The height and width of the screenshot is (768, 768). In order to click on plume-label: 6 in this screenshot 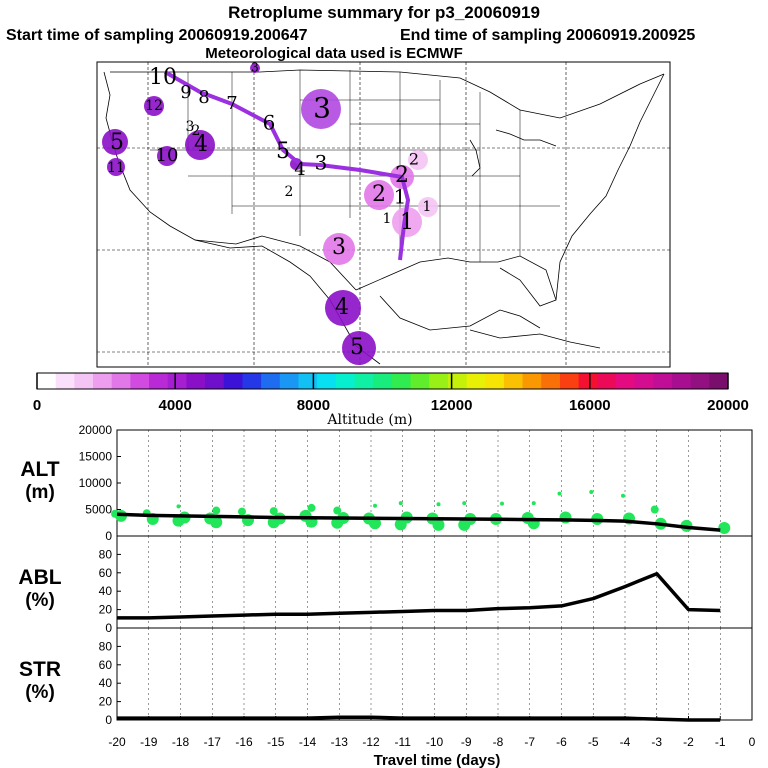, I will do `click(269, 123)`.